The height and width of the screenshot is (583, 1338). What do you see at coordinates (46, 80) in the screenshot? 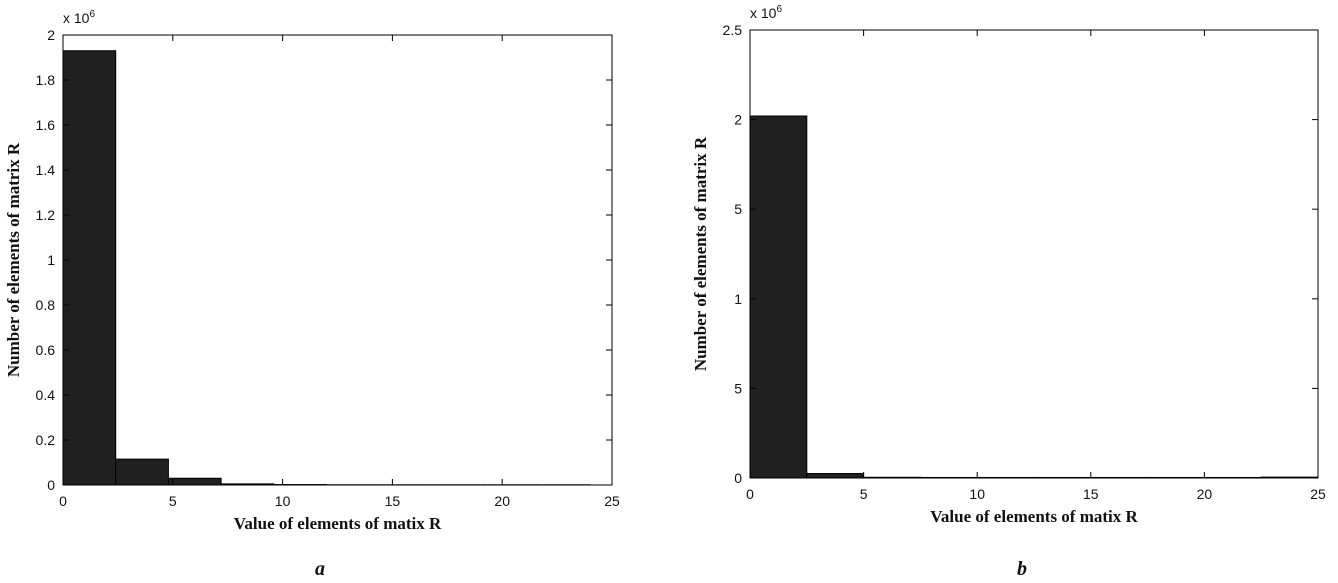
I see `y-tick-label: 1.8` at bounding box center [46, 80].